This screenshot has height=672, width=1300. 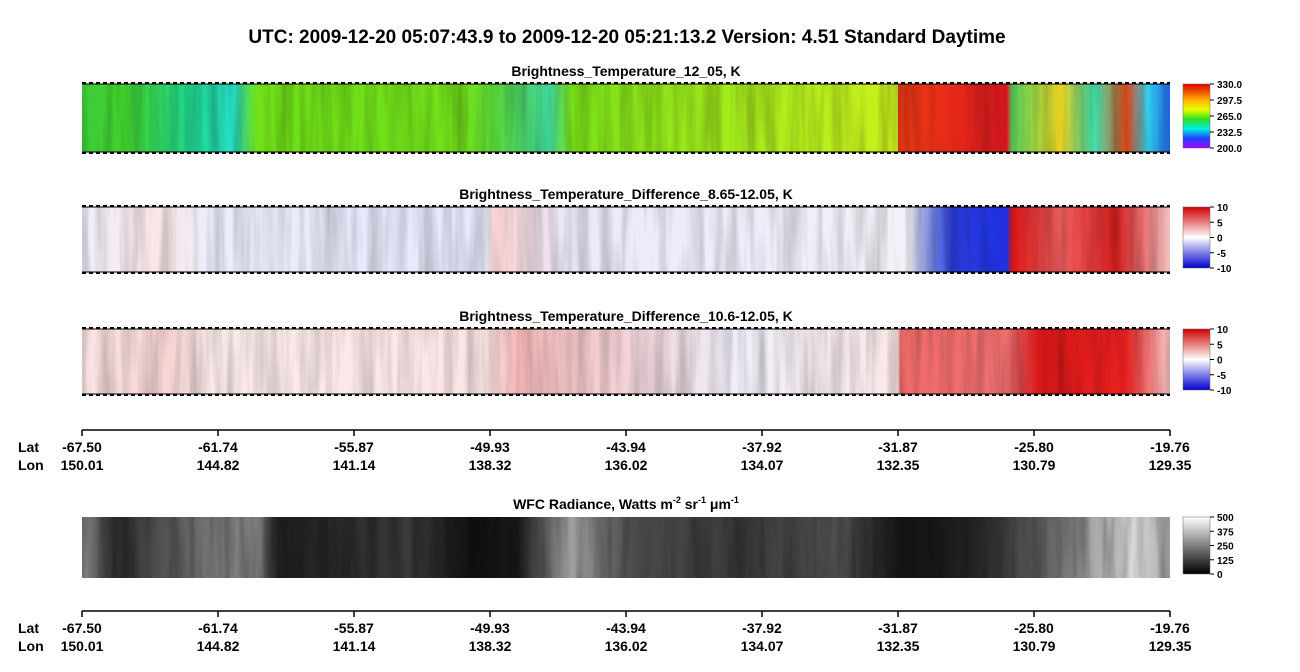 I want to click on colorbar-tick-label: 297.5, so click(x=1229, y=101).